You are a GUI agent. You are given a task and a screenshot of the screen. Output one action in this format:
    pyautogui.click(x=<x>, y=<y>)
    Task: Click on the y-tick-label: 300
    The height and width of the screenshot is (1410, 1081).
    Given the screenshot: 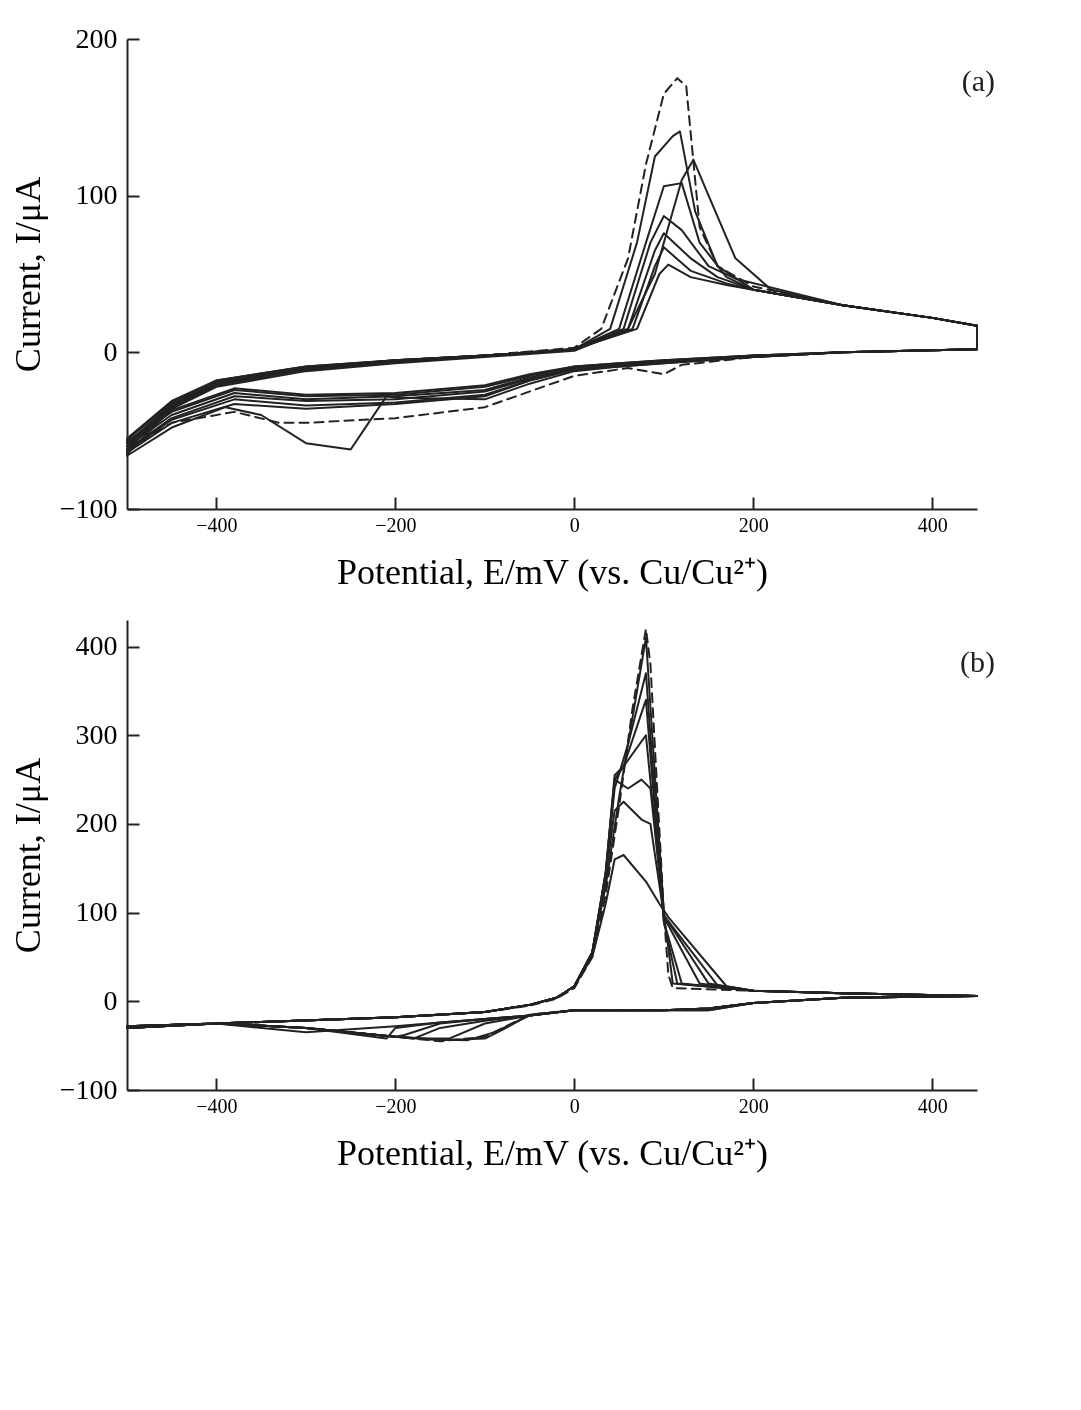 What is the action you would take?
    pyautogui.click(x=96, y=734)
    